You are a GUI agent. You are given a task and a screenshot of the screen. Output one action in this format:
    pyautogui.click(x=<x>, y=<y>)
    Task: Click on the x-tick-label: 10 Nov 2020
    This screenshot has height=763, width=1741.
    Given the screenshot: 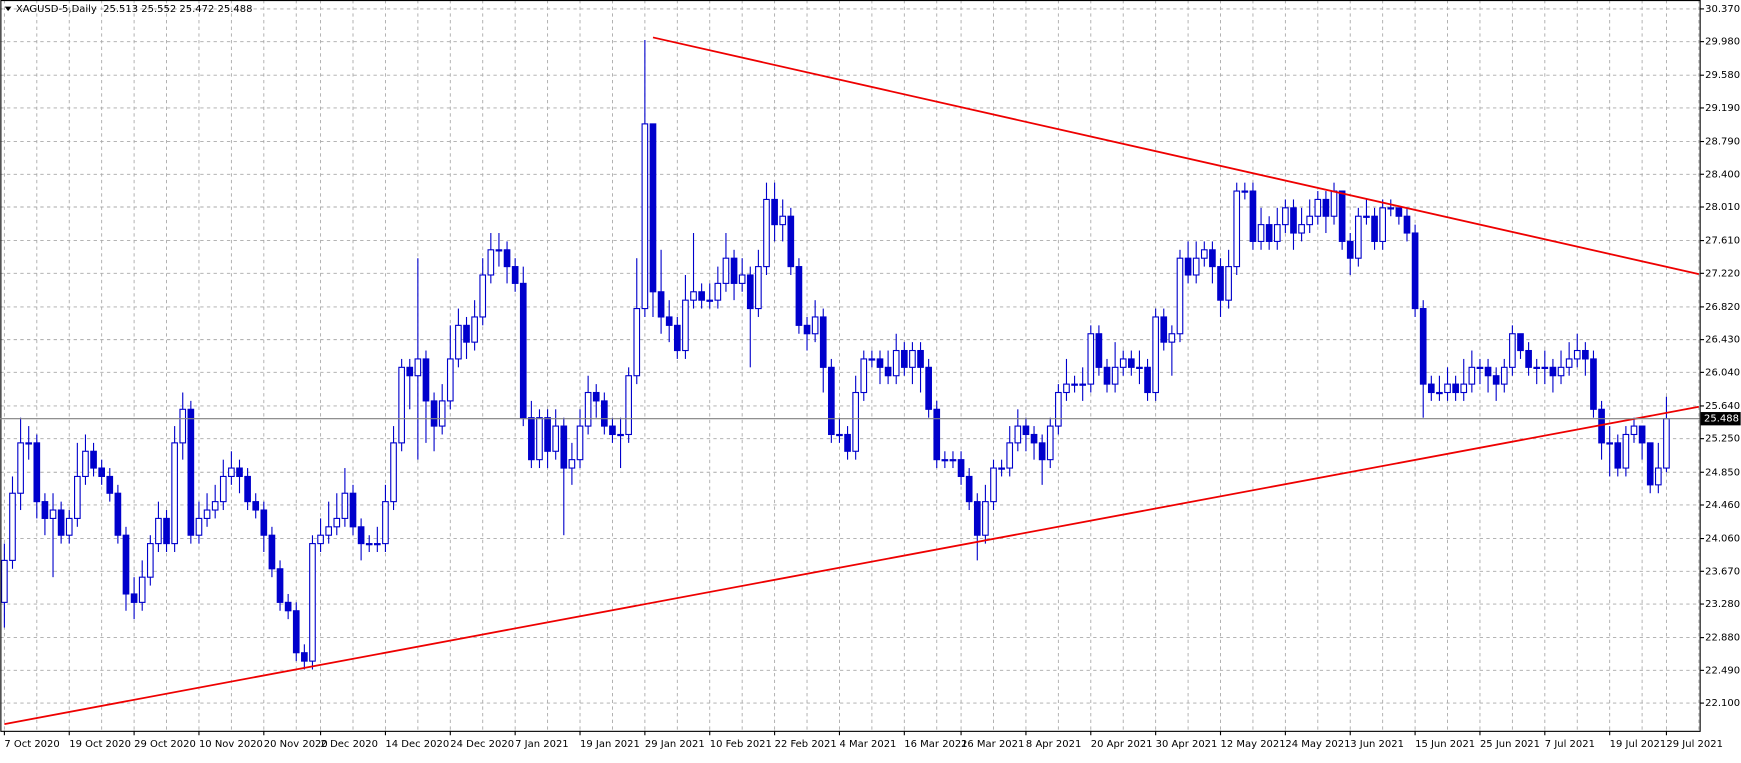 What is the action you would take?
    pyautogui.click(x=231, y=744)
    